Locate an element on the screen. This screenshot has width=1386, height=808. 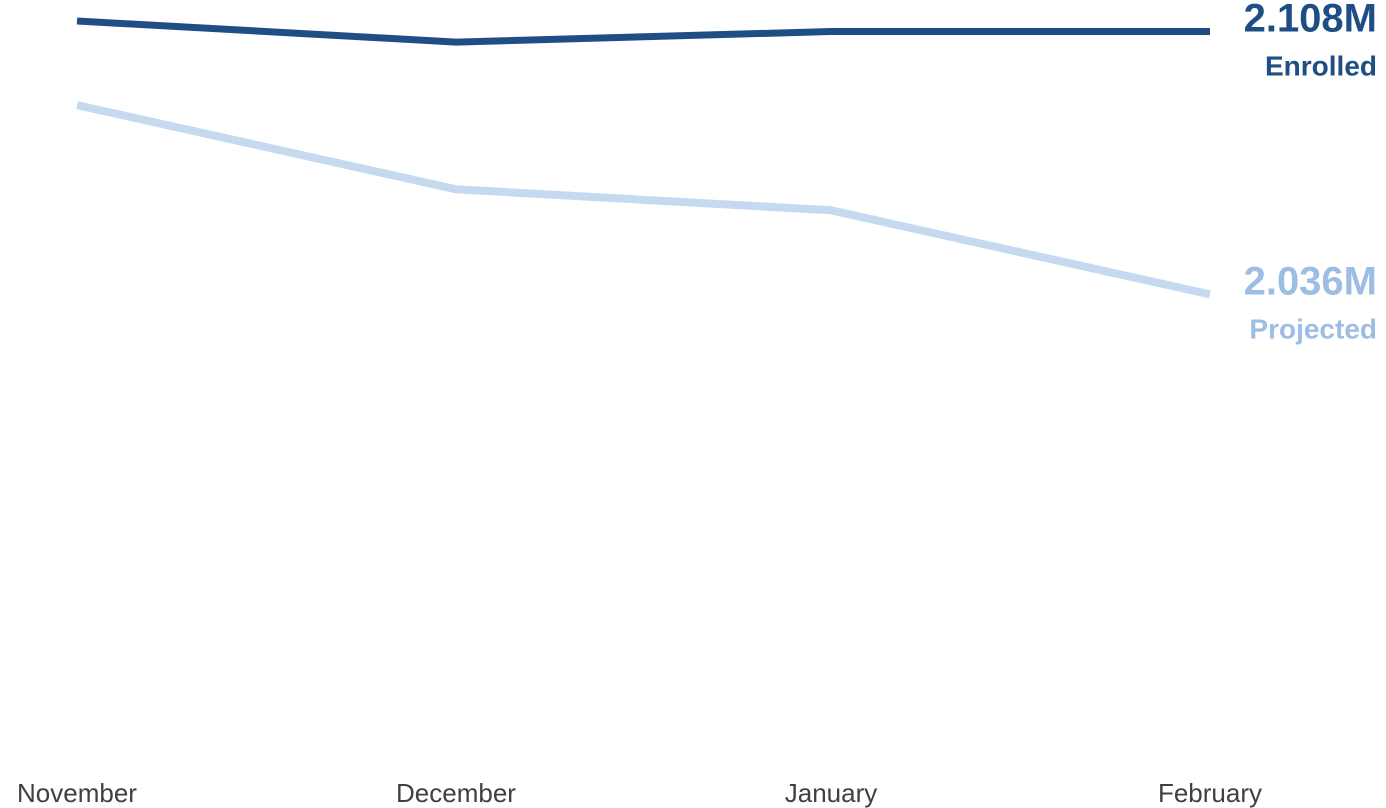
end-label-value-enrolled: 2.108M is located at coordinates (1310, 20).